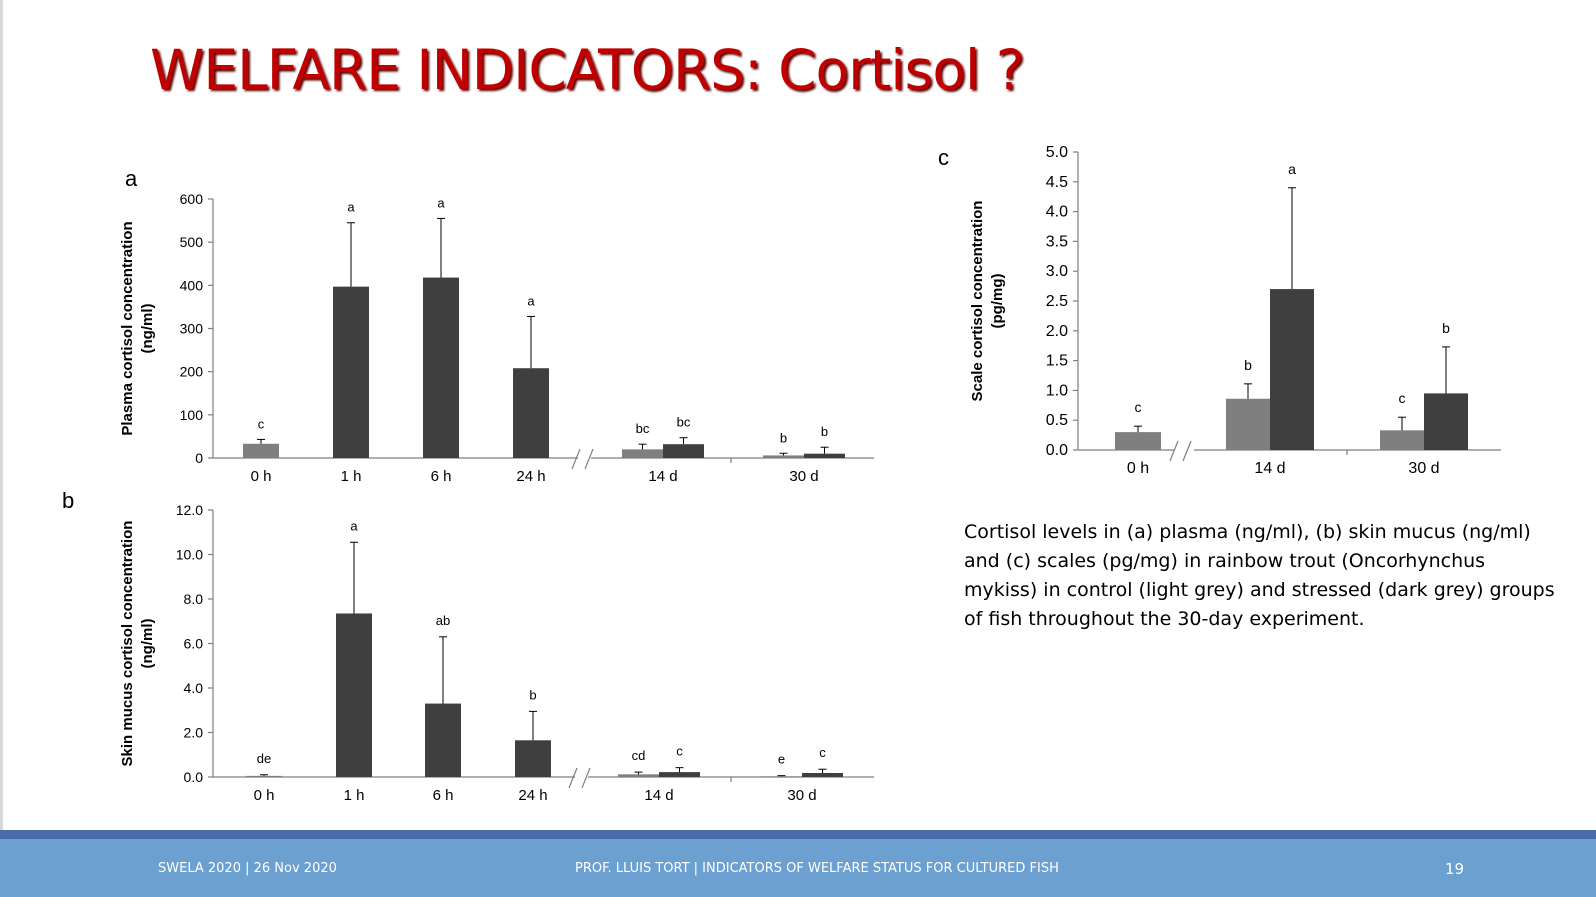  I want to click on panel-label-b: b, so click(68, 500).